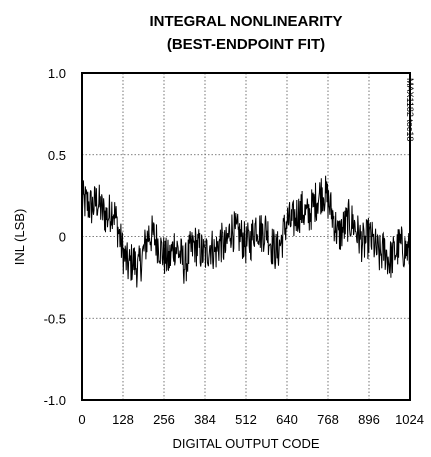 The width and height of the screenshot is (431, 457). What do you see at coordinates (81, 419) in the screenshot?
I see `x-tick-label: 0` at bounding box center [81, 419].